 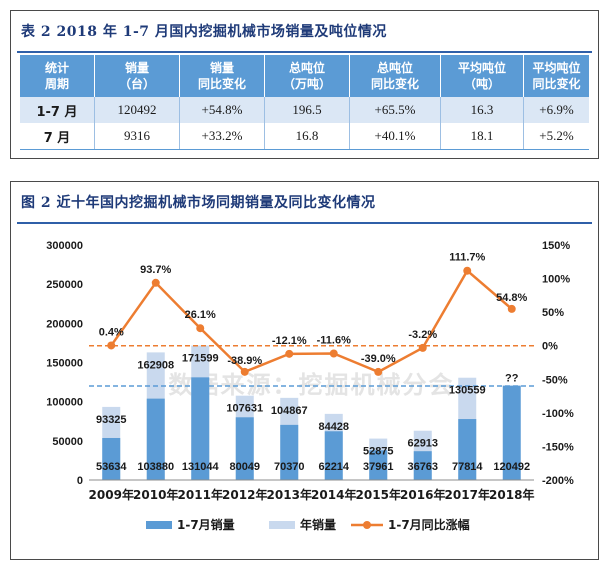 I want to click on table-cell: +6.9%, so click(x=556, y=110).